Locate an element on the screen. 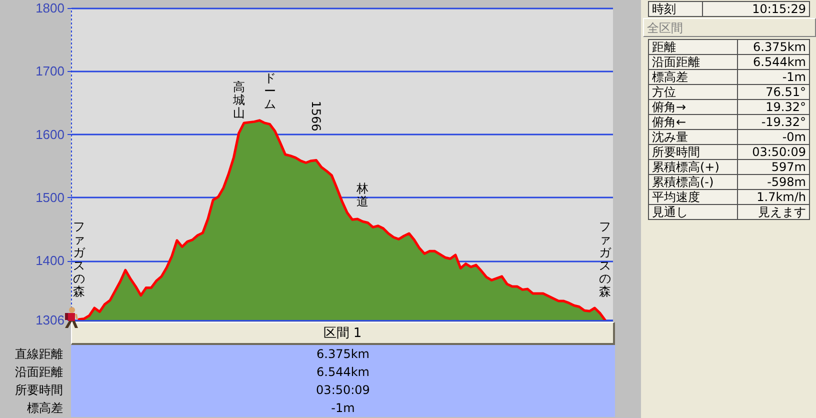 Image resolution: width=816 pixels, height=418 pixels. y-tick-label: 1400 is located at coordinates (50, 260).